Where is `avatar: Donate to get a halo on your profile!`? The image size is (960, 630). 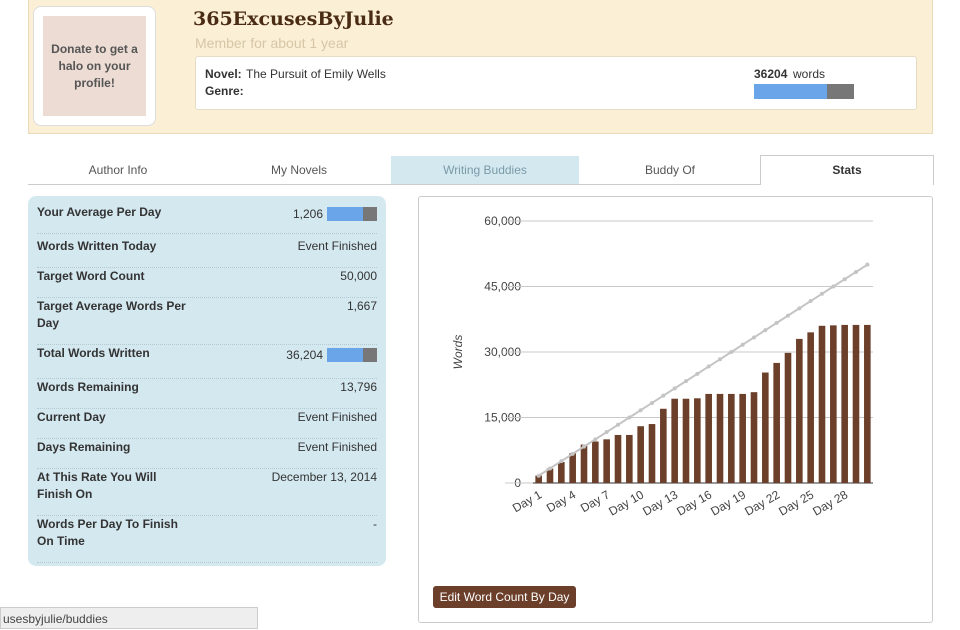 avatar: Donate to get a halo on your profile! is located at coordinates (94, 66).